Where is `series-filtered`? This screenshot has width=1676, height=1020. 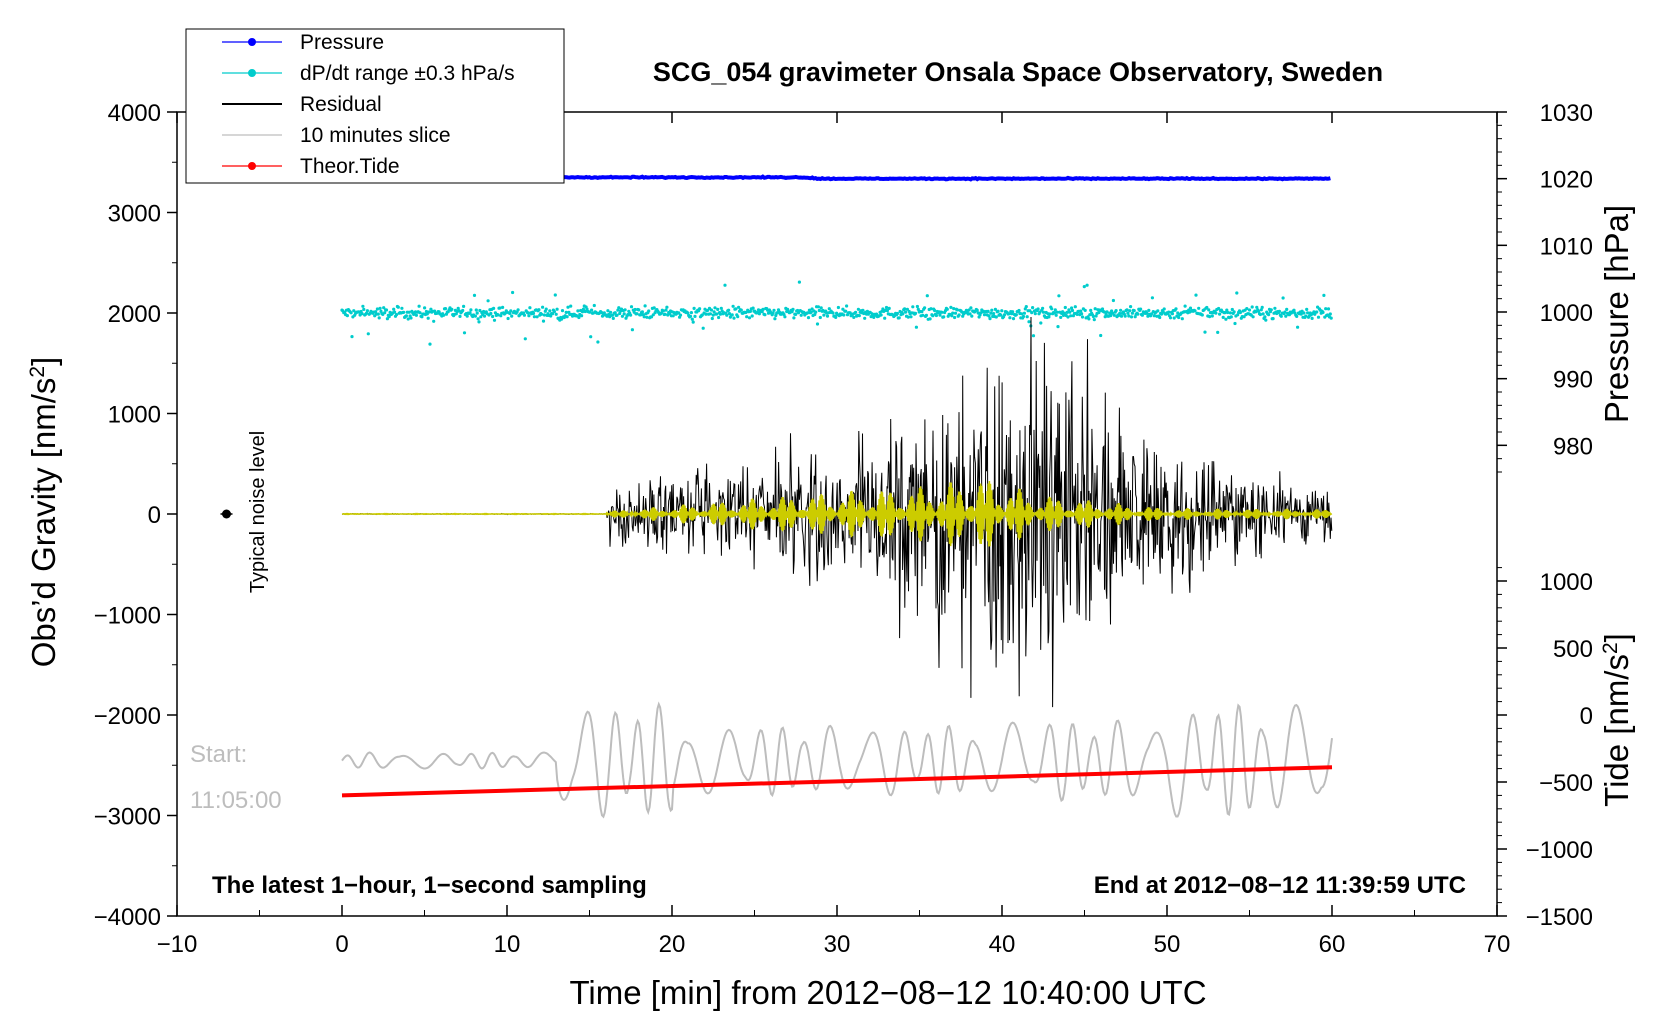
series-filtered is located at coordinates (837, 513).